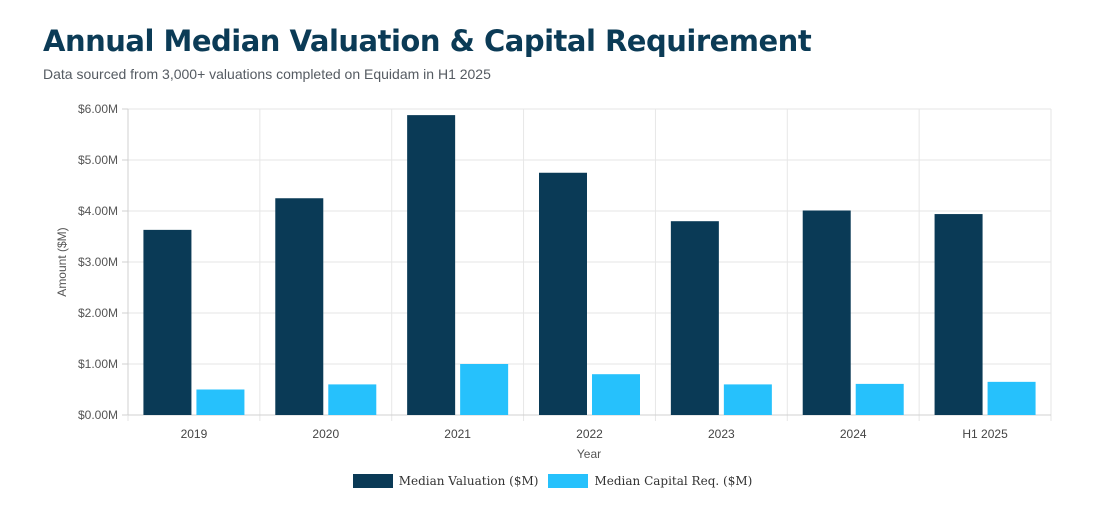  I want to click on x-tick-label: 2019, so click(194, 434).